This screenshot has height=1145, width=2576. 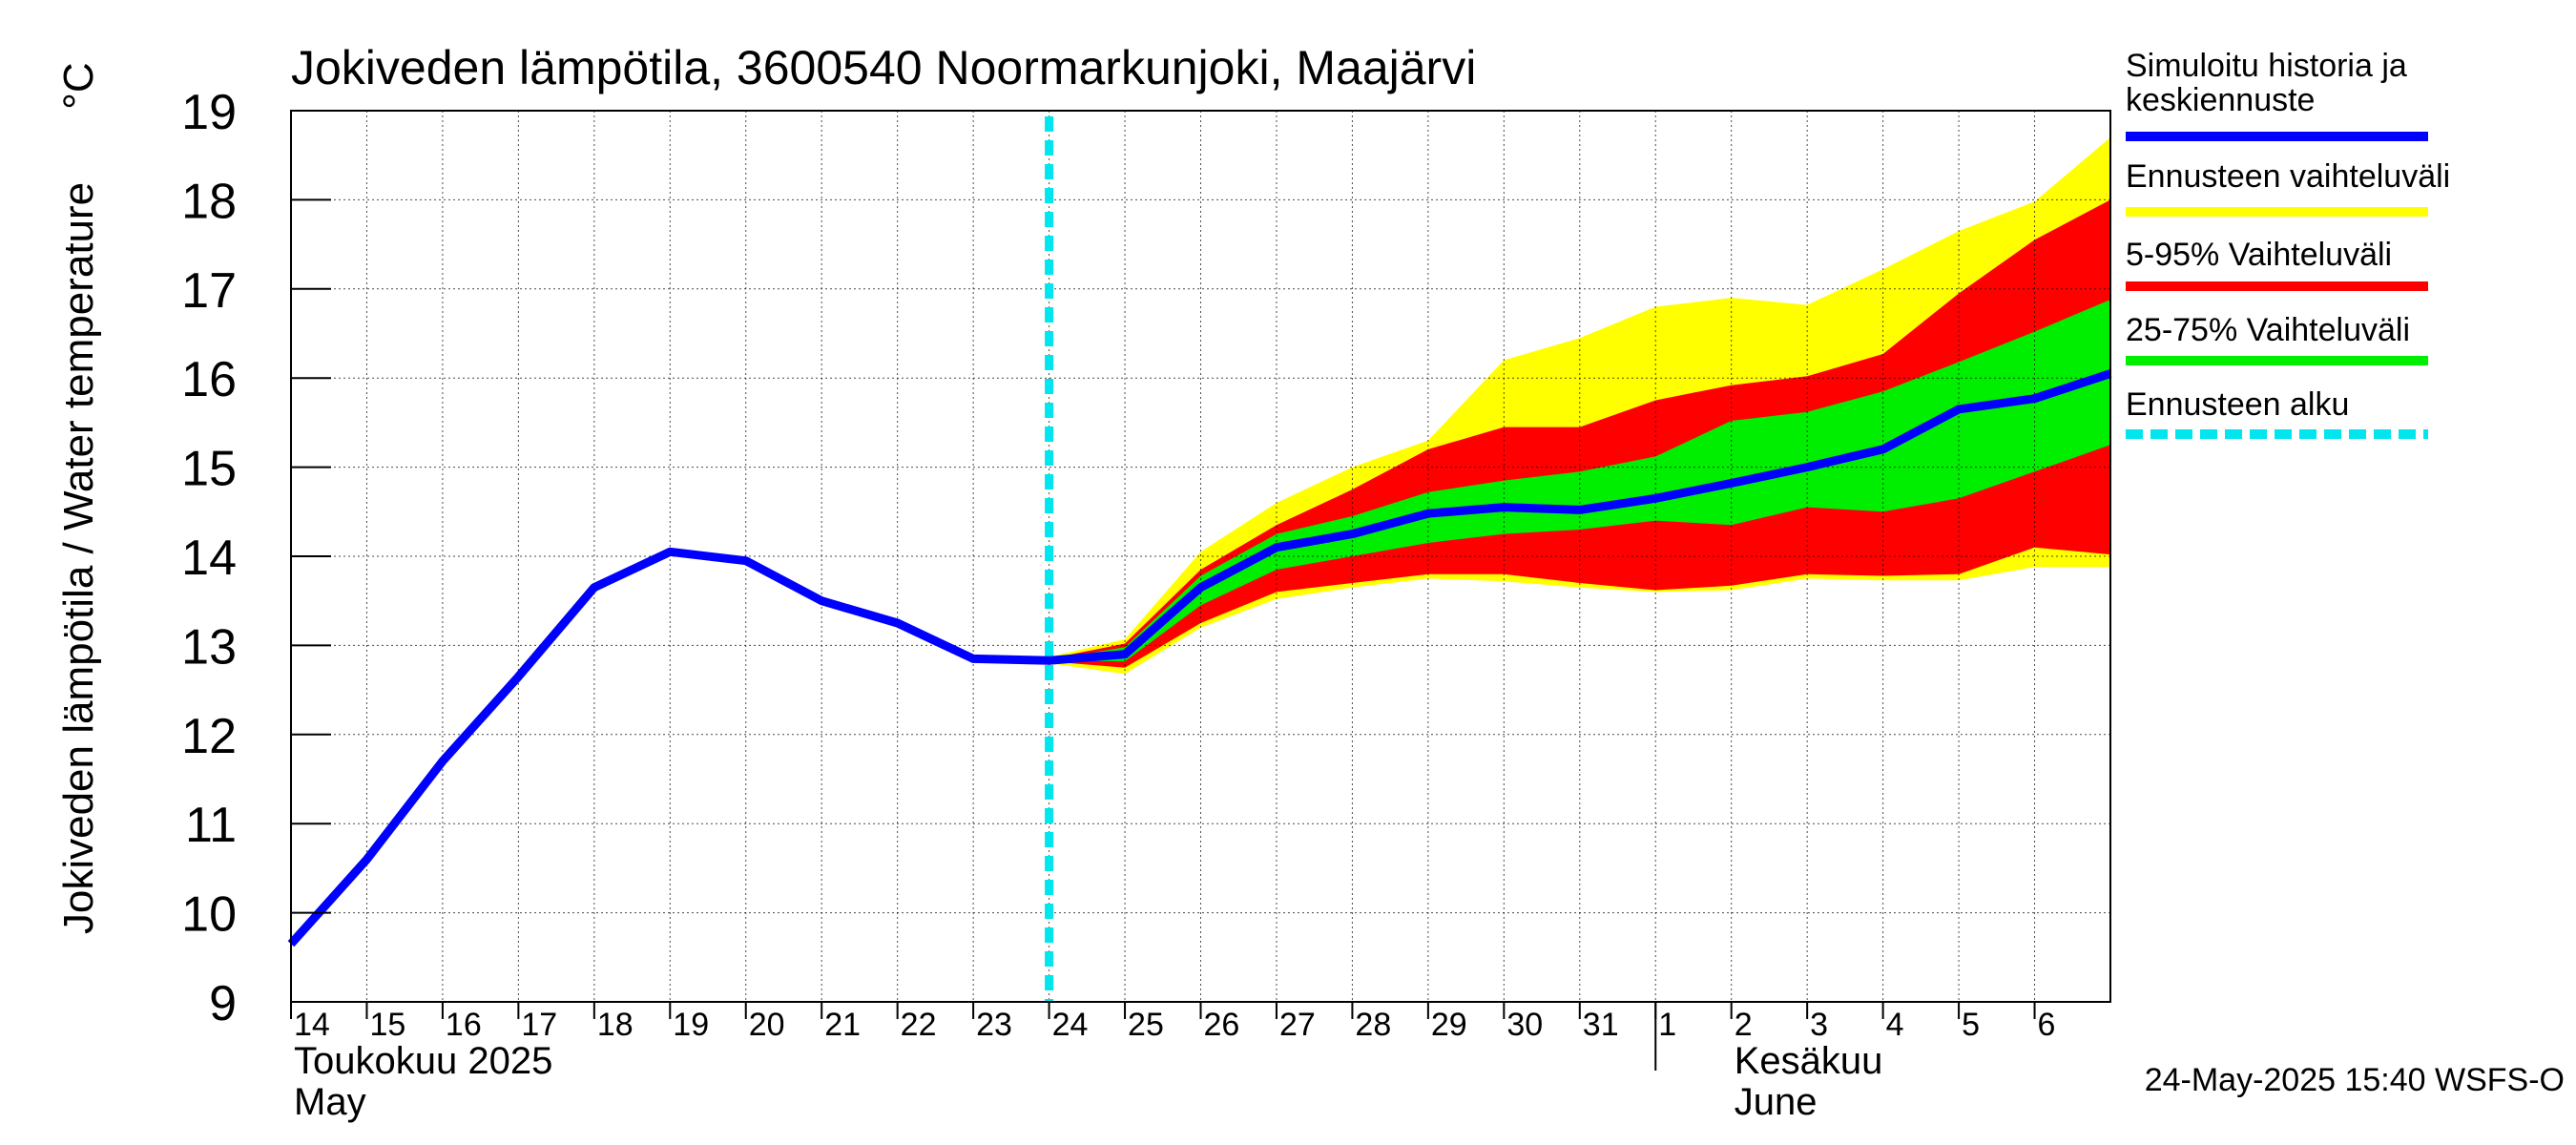 I want to click on x-tick-label-9: 23, so click(x=994, y=1025).